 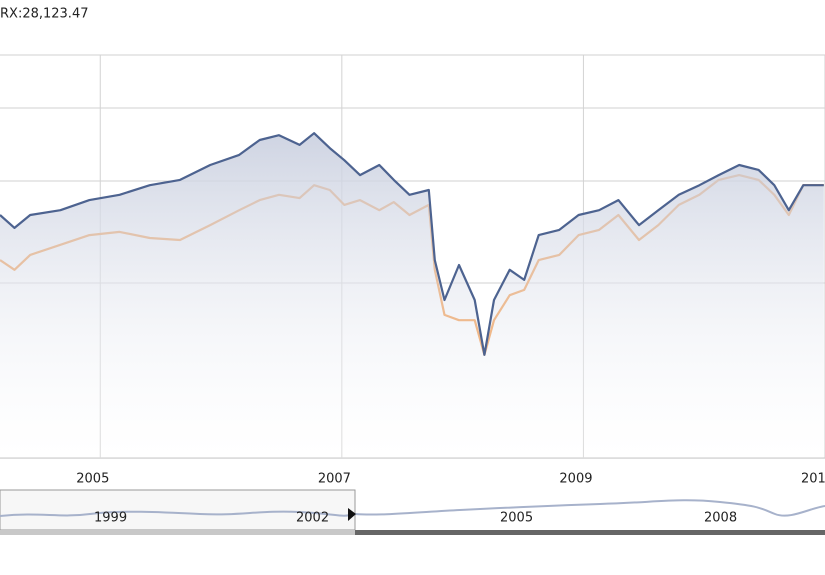 I want to click on header-value: RX:28,123.47, so click(x=44, y=14).